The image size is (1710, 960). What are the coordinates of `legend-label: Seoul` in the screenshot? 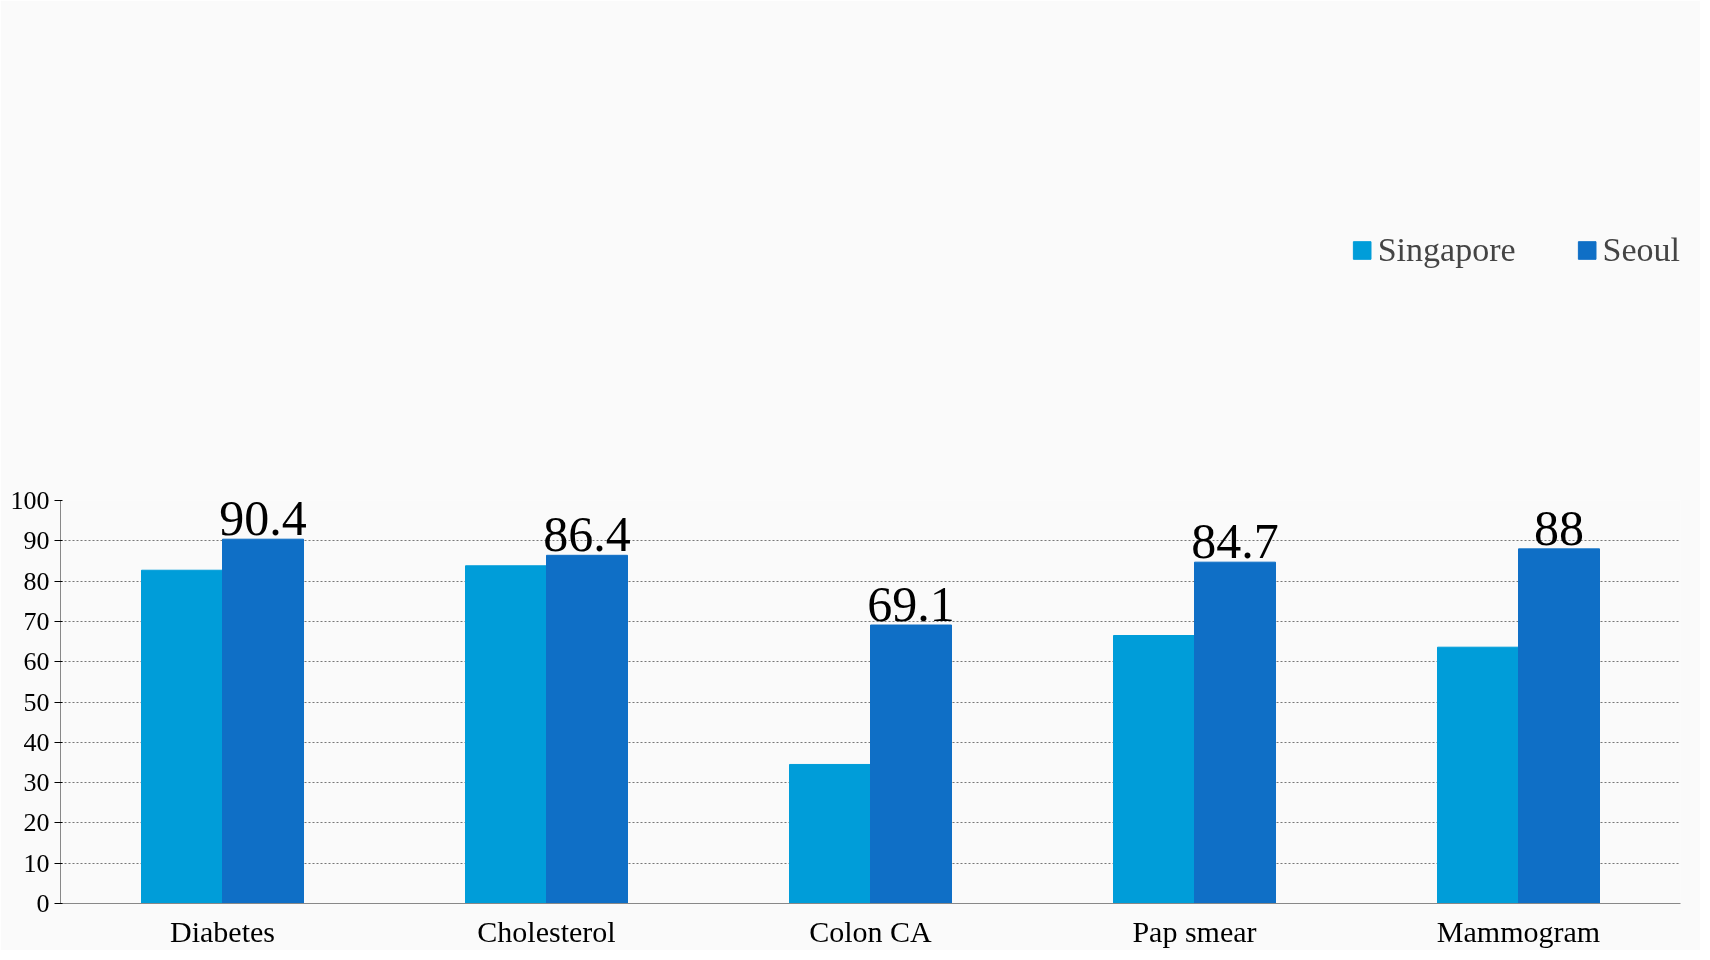 It's located at (1641, 250).